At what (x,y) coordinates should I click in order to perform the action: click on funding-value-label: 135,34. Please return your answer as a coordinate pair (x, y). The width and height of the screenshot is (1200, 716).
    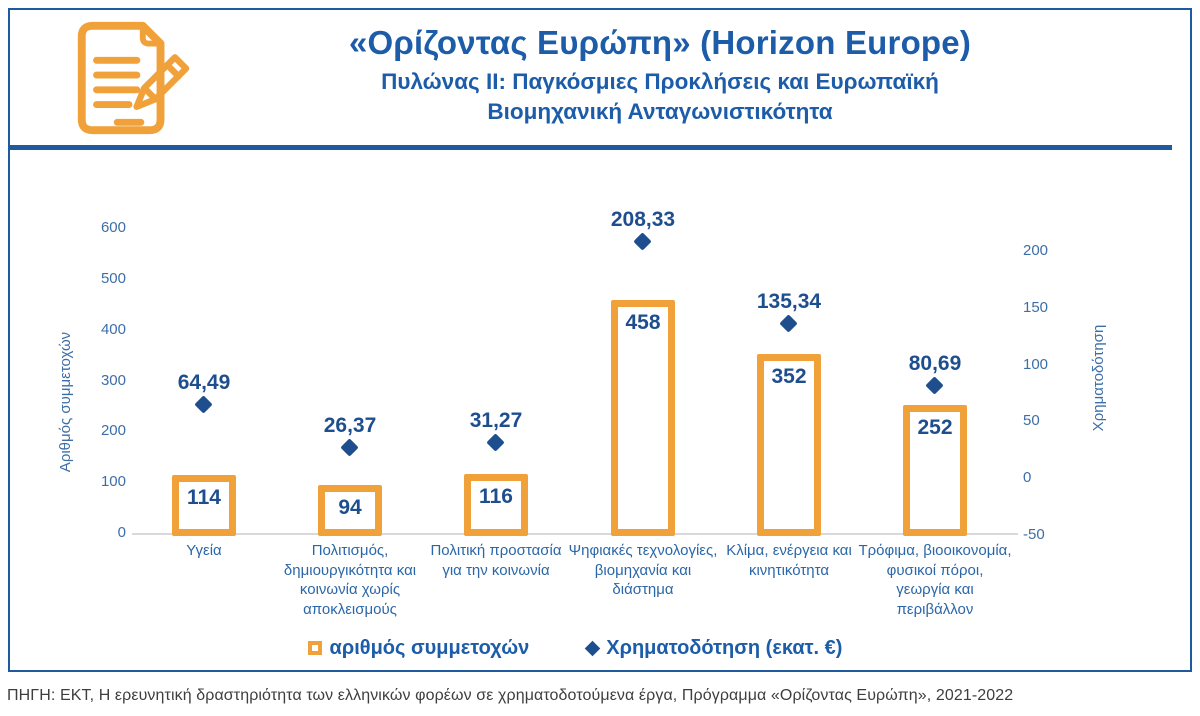
    Looking at the image, I should click on (789, 302).